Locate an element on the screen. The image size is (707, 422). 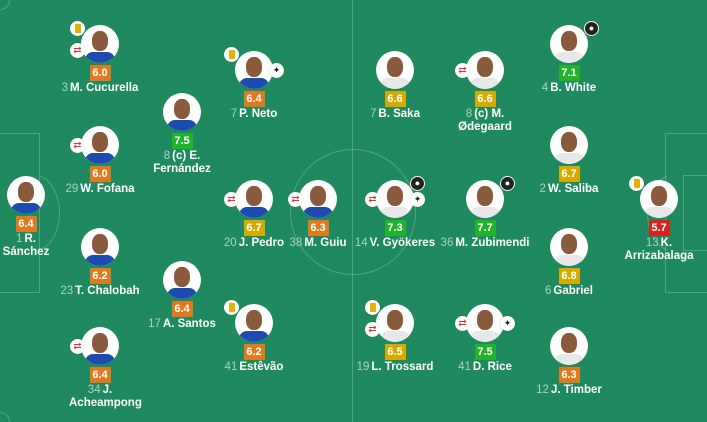
player-home: 6.4 17 A. Santos is located at coordinates (182, 296).